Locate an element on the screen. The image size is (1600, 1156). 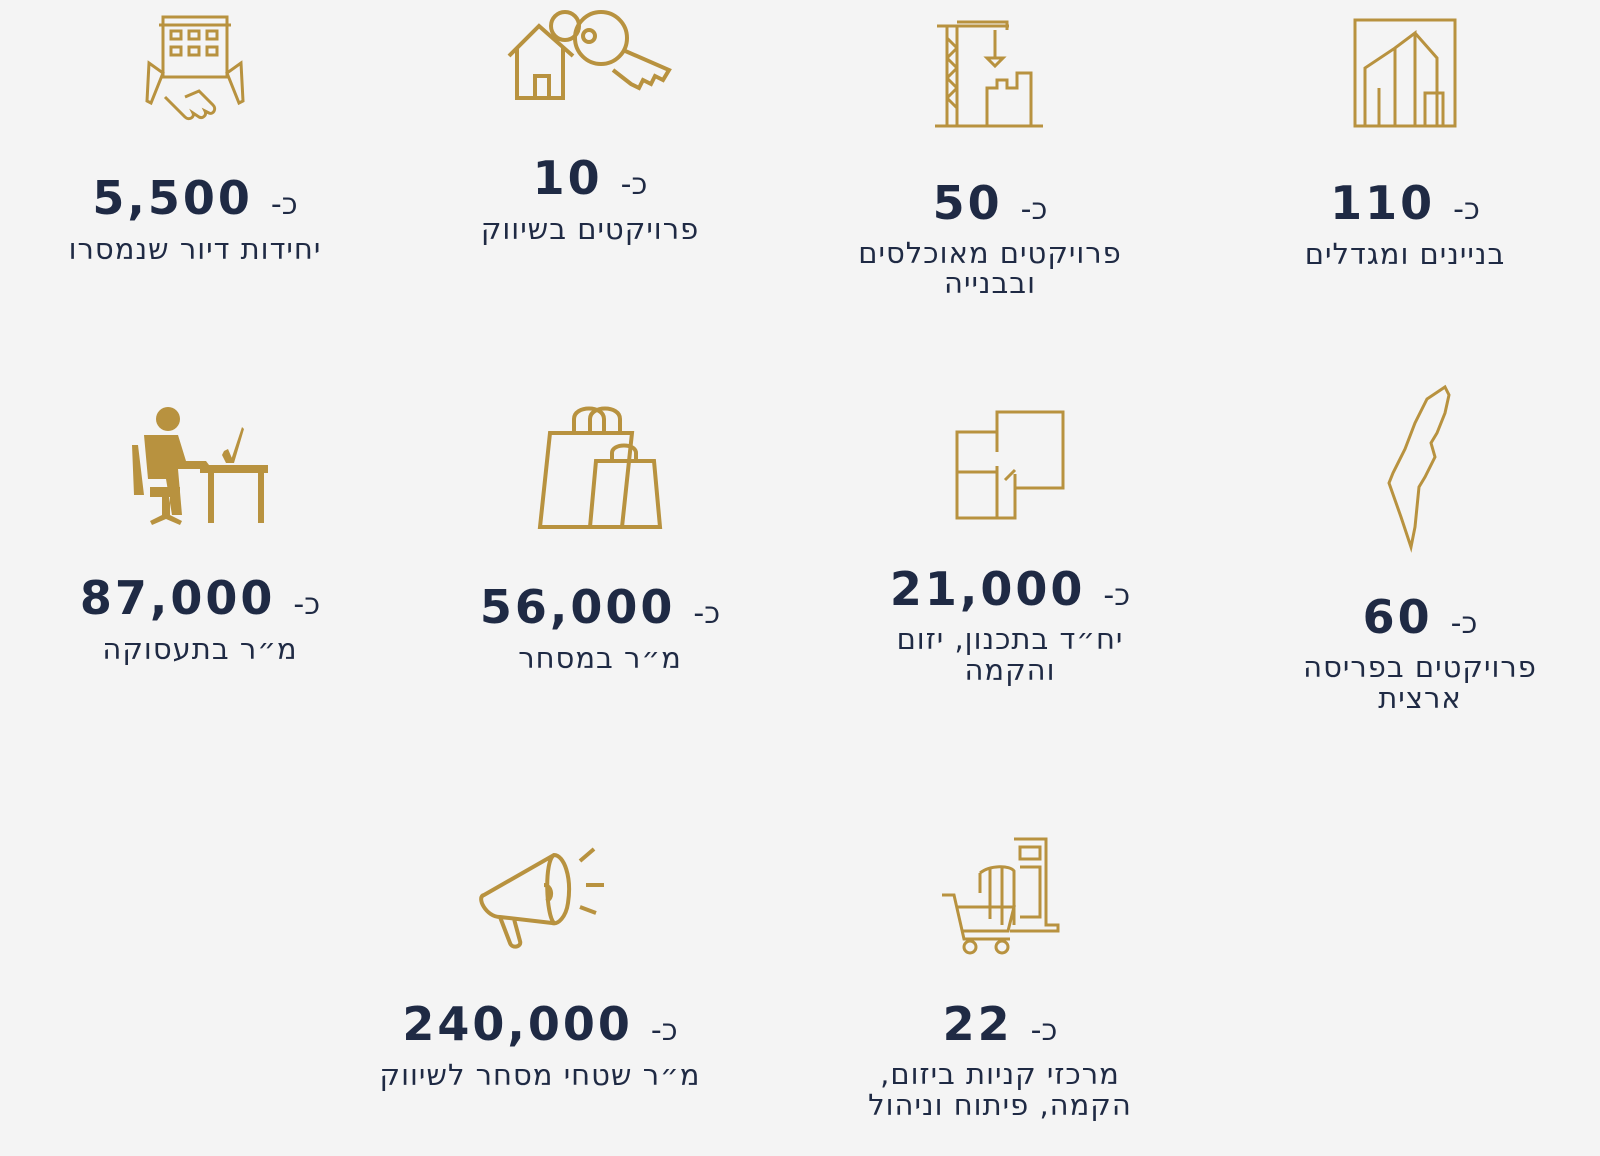
stat-projects-built: כ- 50 פרויקטים מאוכלסים ובבנייה is located at coordinates (990, 153).